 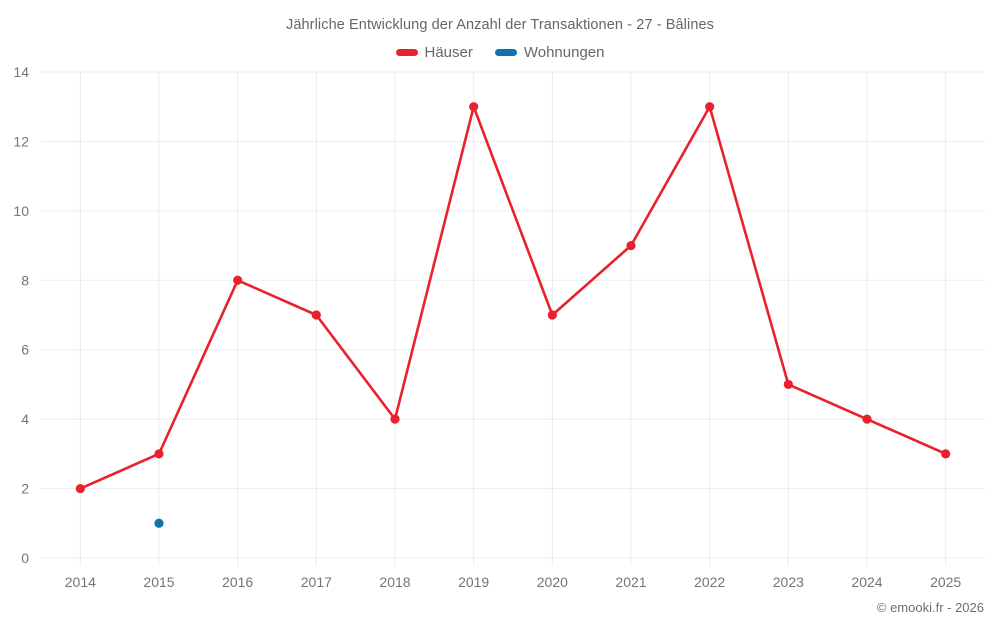 What do you see at coordinates (21, 72) in the screenshot?
I see `y-axis-label: 14` at bounding box center [21, 72].